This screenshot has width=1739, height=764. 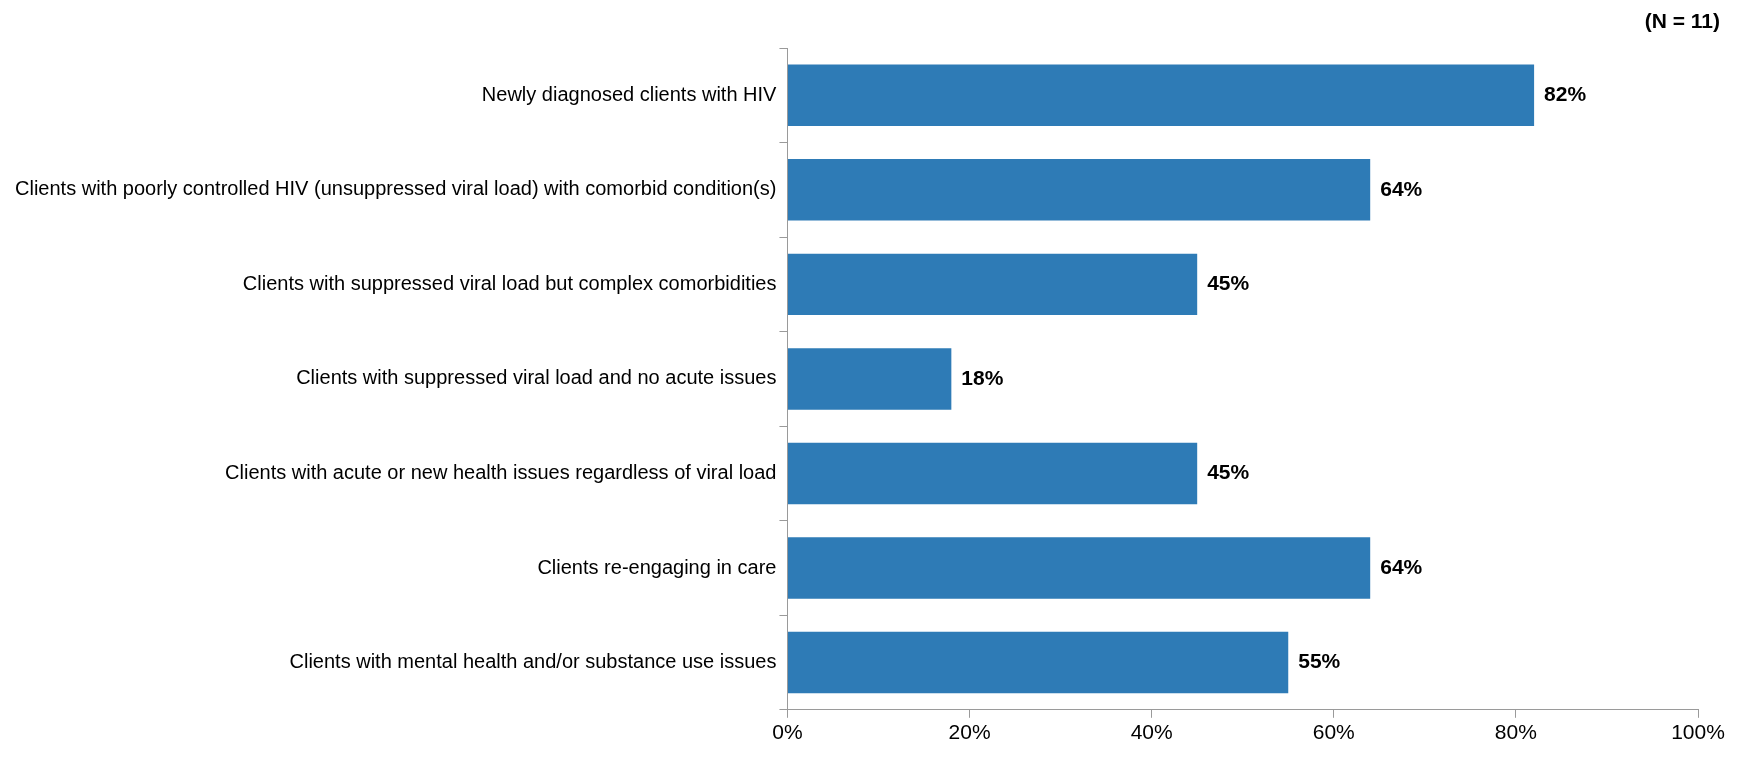 I want to click on x-tick-label: 0%, so click(x=787, y=732).